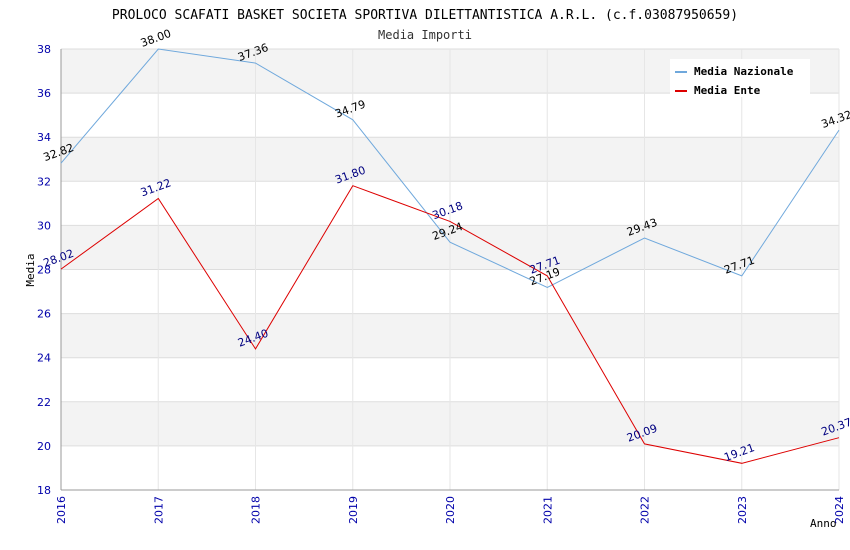 This screenshot has width=850, height=550. What do you see at coordinates (158, 510) in the screenshot?
I see `x-tick-label: 2017` at bounding box center [158, 510].